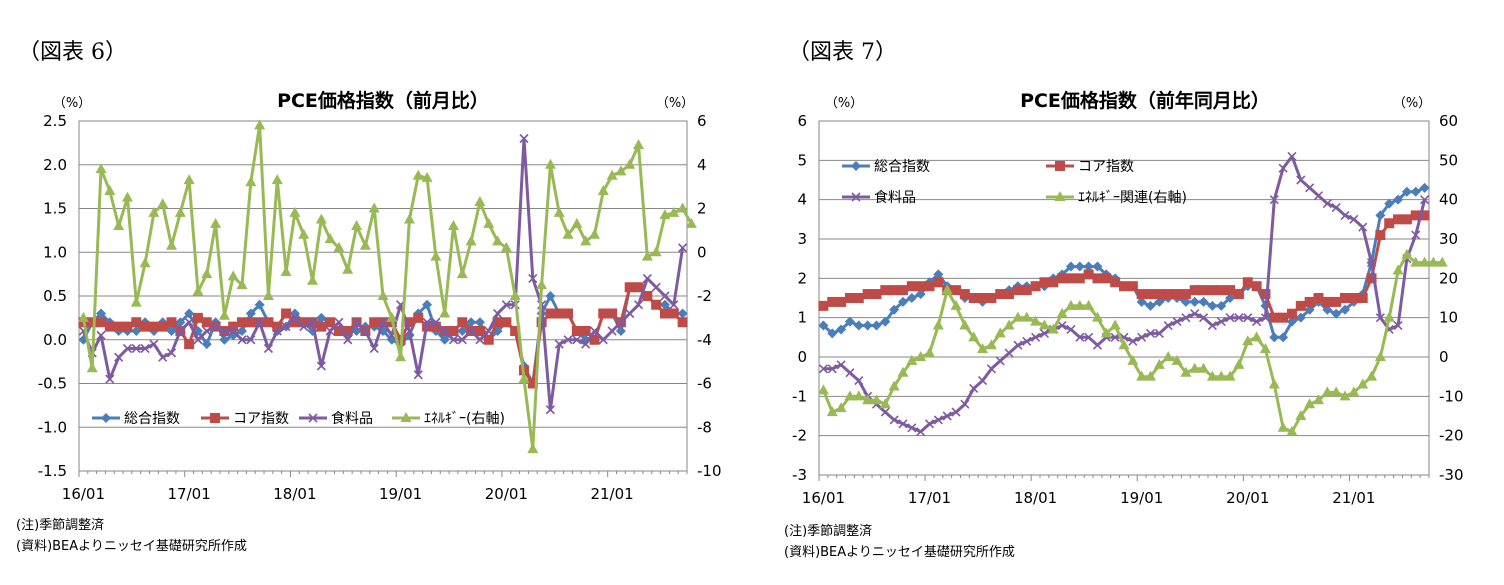  What do you see at coordinates (828, 531) in the screenshot?
I see `note-line: (注)季節調整済` at bounding box center [828, 531].